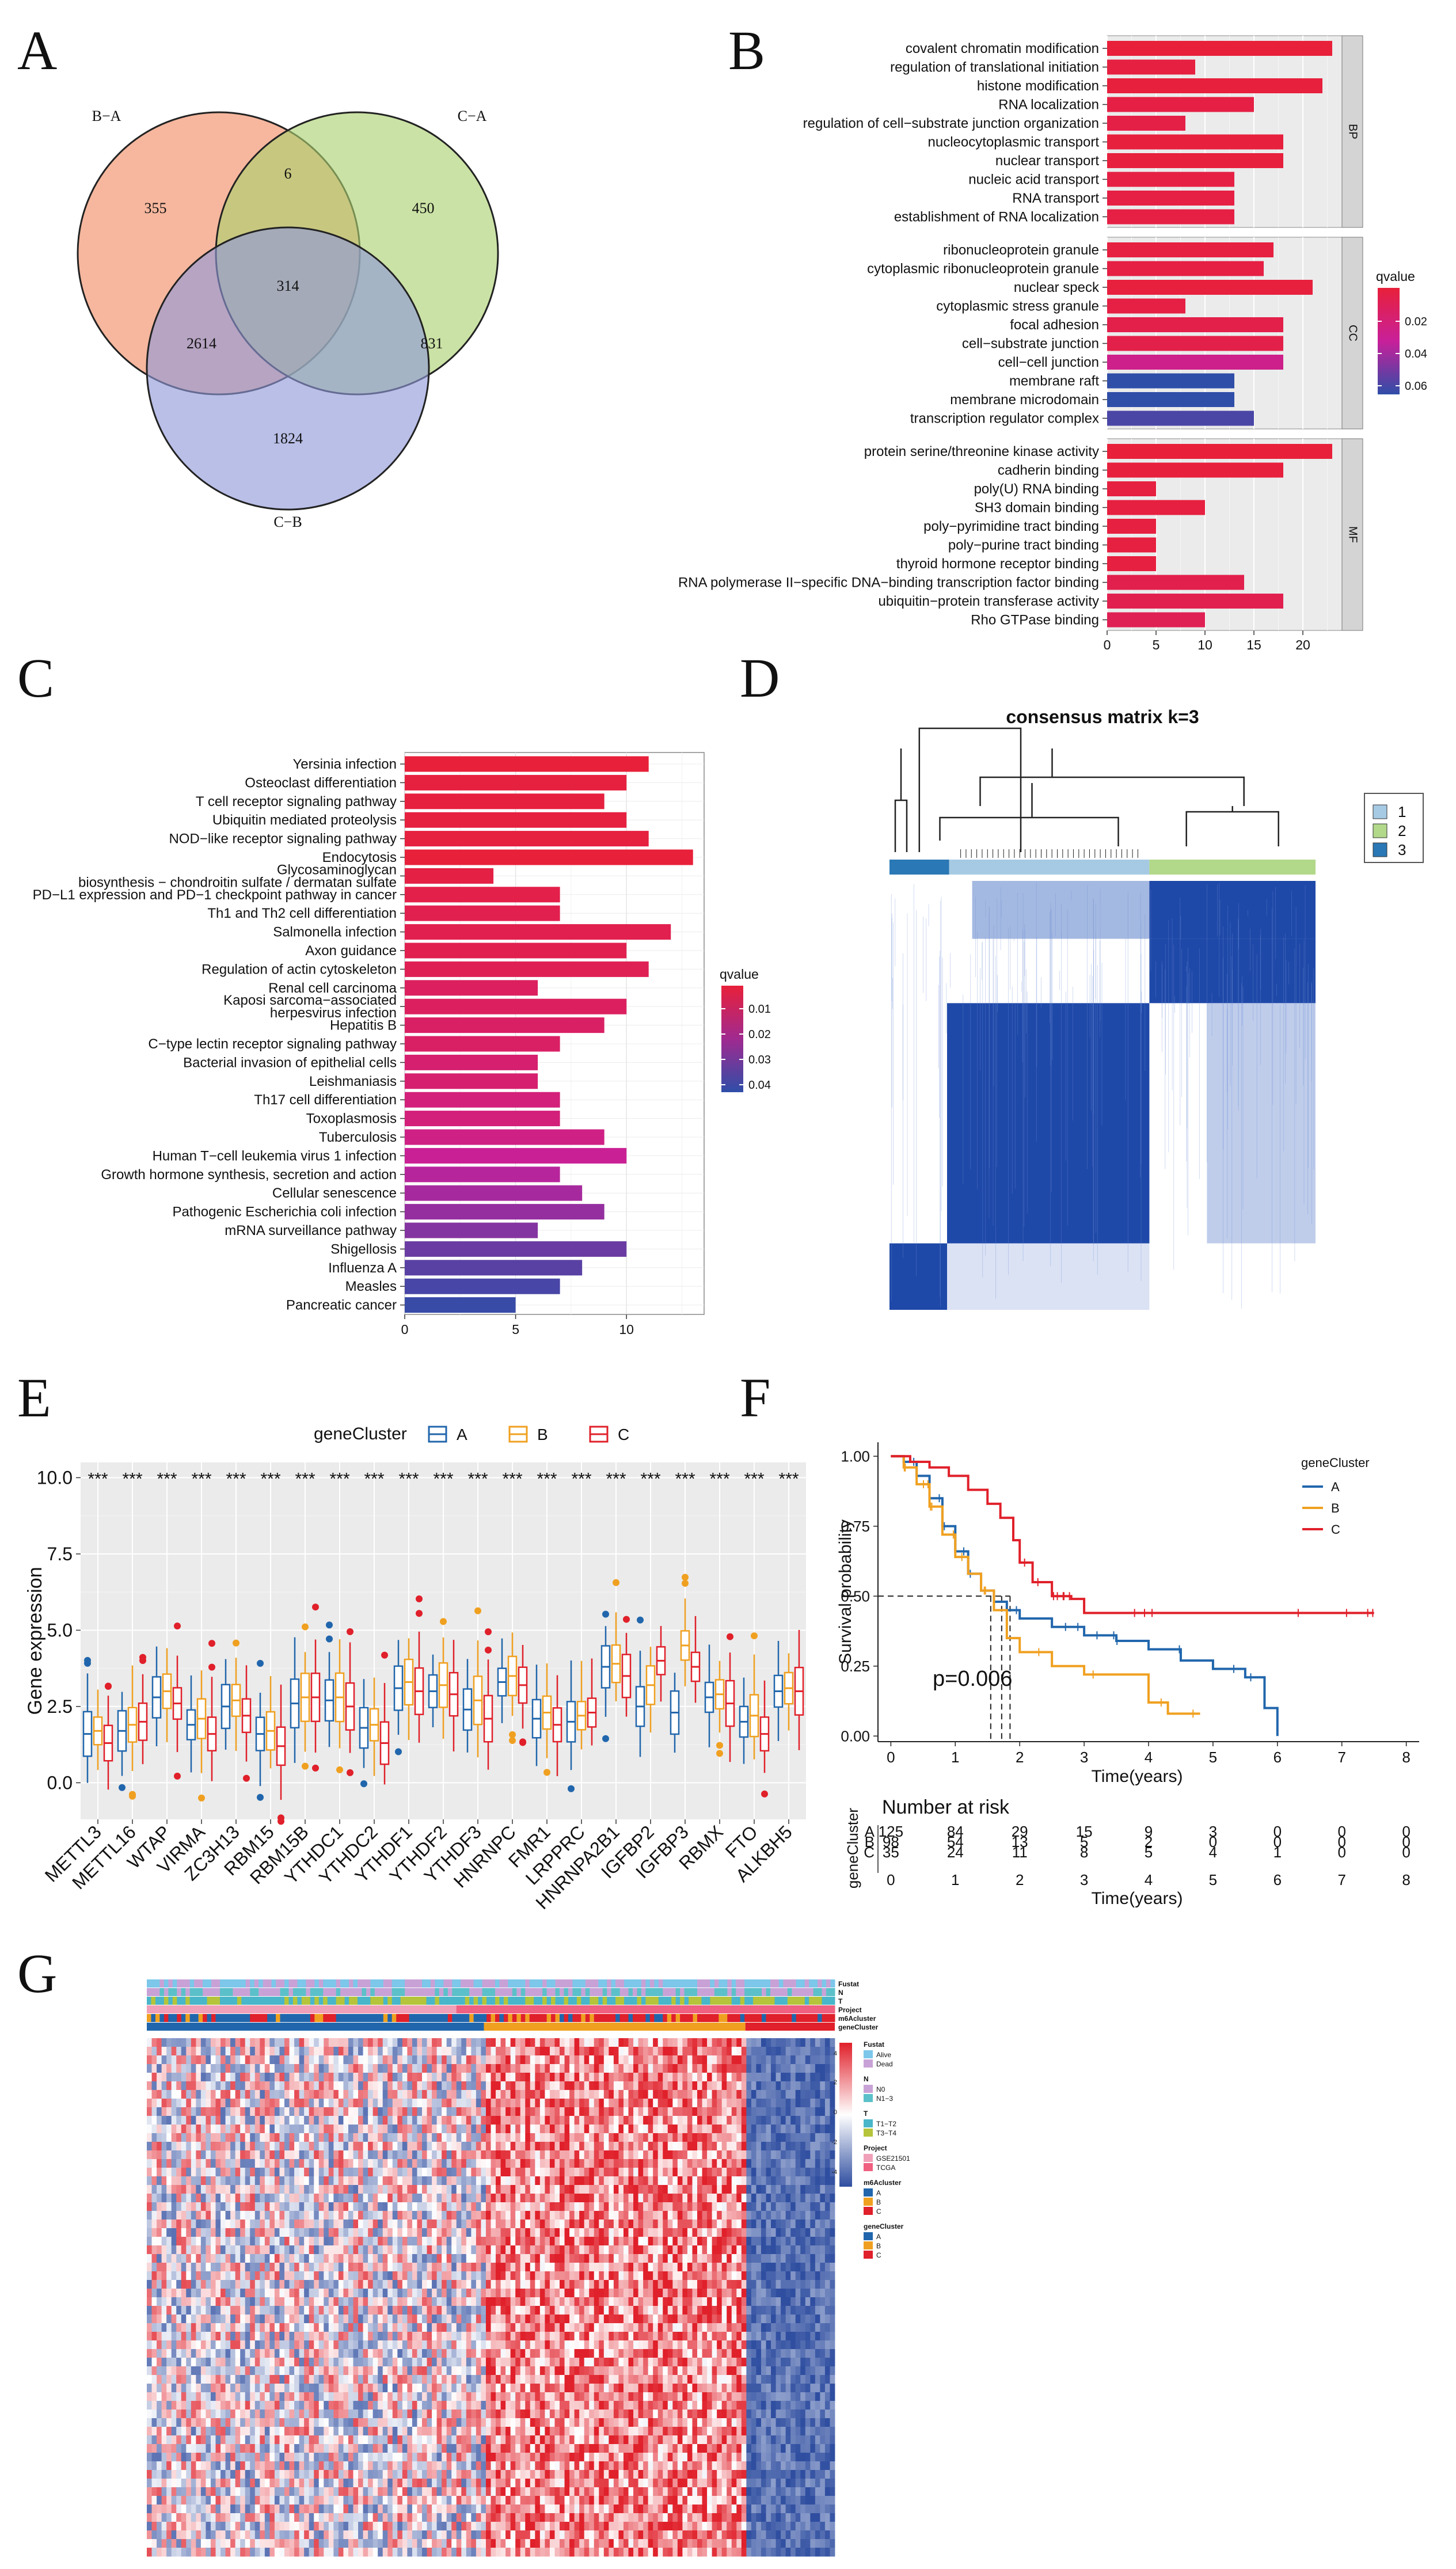 The height and width of the screenshot is (2569, 1456). What do you see at coordinates (1406, 1879) in the screenshot?
I see `risk-table-x-tick: 8` at bounding box center [1406, 1879].